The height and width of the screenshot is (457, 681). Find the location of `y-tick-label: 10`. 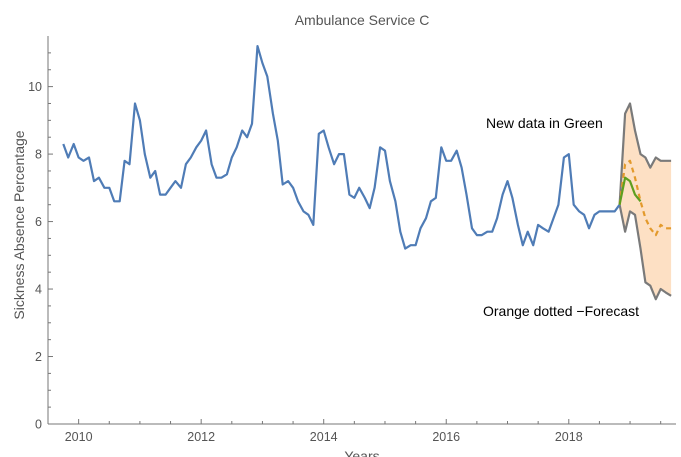

y-tick-label: 10 is located at coordinates (35, 87).